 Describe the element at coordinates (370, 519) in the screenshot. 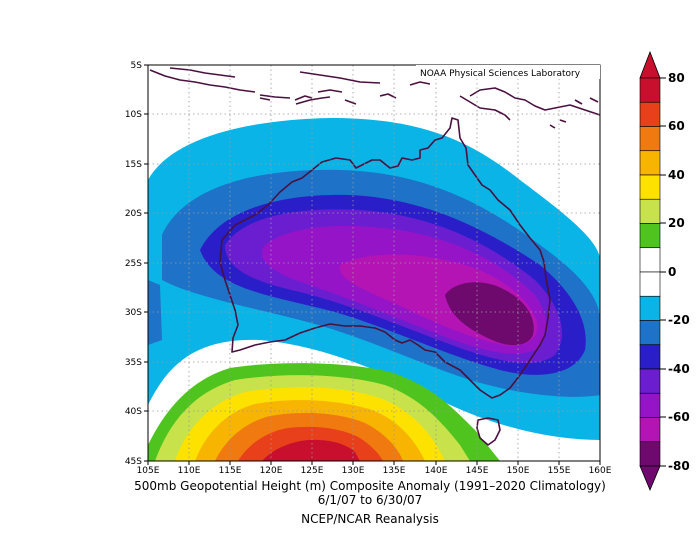

I see `caption-line-3: NCEP/NCAR Reanalysis` at that location.